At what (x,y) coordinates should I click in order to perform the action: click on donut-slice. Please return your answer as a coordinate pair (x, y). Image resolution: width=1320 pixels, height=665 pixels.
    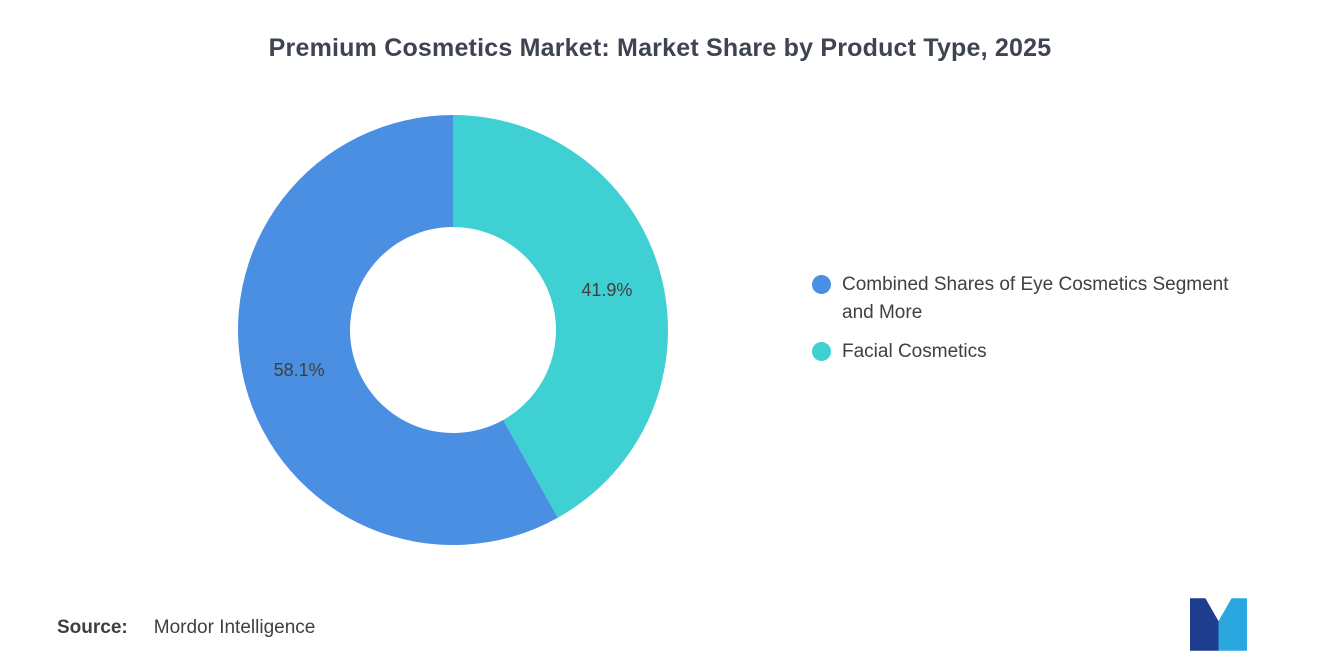
    Looking at the image, I should click on (561, 316).